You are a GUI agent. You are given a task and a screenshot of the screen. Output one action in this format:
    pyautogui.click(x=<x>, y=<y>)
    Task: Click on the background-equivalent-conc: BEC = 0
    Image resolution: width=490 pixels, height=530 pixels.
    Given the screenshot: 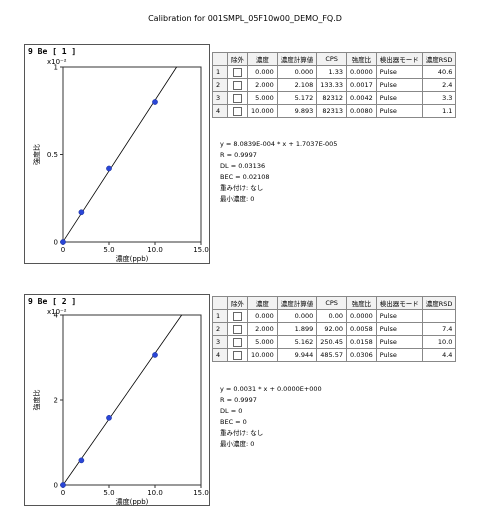 What is the action you would take?
    pyautogui.click(x=233, y=422)
    